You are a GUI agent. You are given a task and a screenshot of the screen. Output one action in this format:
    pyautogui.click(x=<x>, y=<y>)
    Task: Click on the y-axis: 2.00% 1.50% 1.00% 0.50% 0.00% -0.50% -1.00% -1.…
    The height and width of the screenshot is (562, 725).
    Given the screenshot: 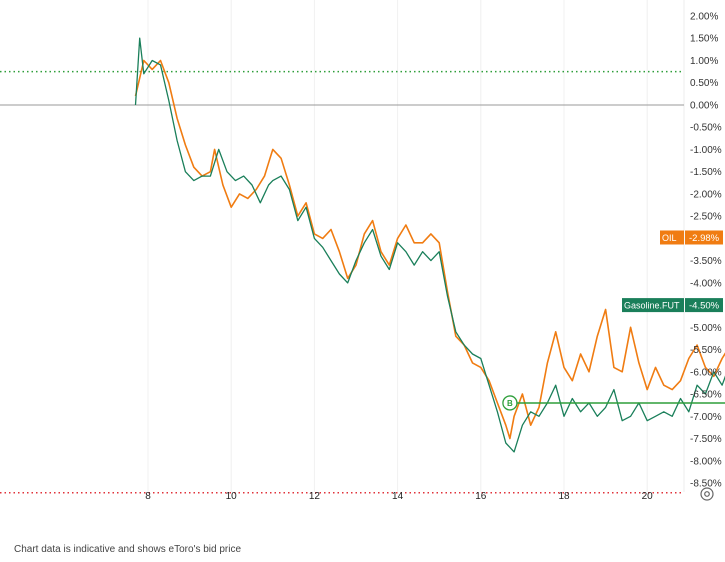 What is the action you would take?
    pyautogui.click(x=706, y=251)
    